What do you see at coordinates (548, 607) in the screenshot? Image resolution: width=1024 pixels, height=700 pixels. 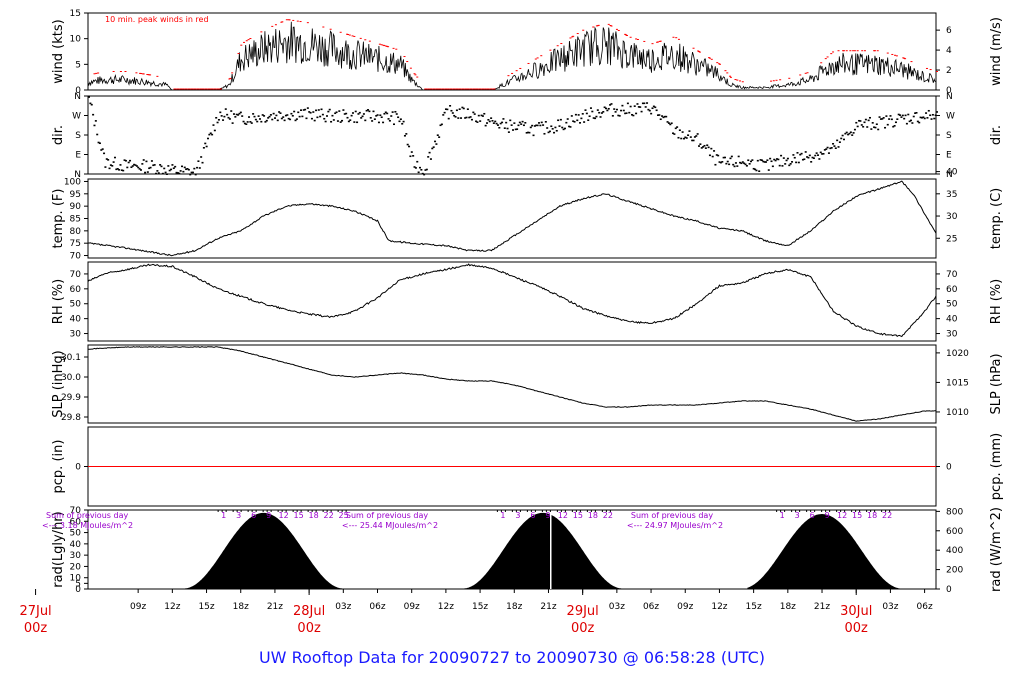 I see `xtick-label: 21z` at bounding box center [548, 607].